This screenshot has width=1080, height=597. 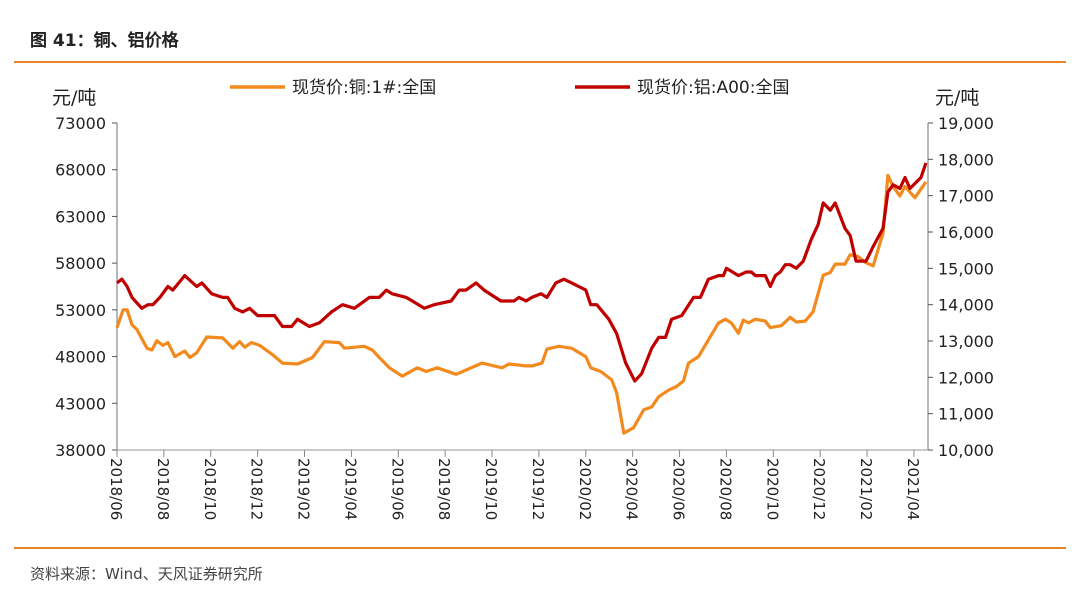 What do you see at coordinates (304, 489) in the screenshot?
I see `x-tick-label: 2019/02` at bounding box center [304, 489].